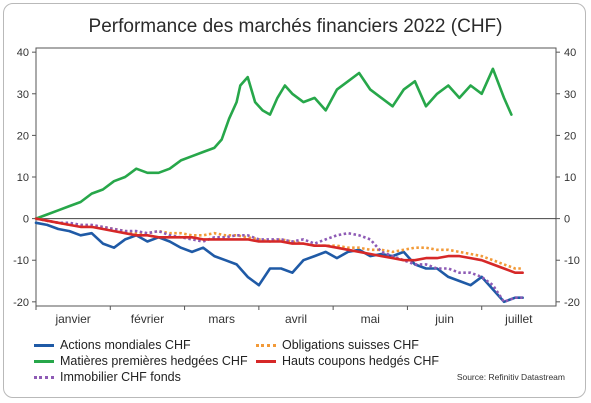 This screenshot has height=403, width=591. I want to click on y-tick-label-right: -20, so click(572, 303).